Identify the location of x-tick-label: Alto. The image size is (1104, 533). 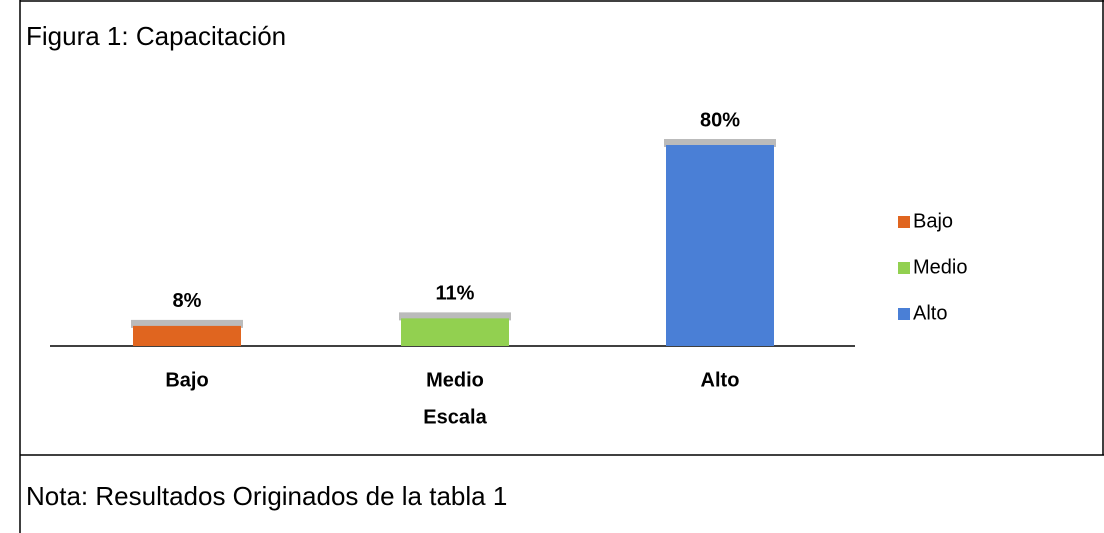
(720, 380).